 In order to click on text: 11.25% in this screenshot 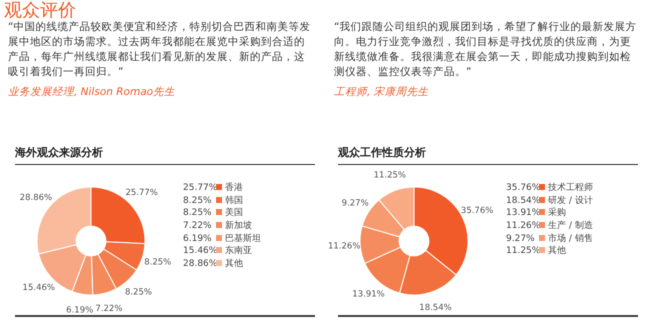, I will do `click(523, 251)`.